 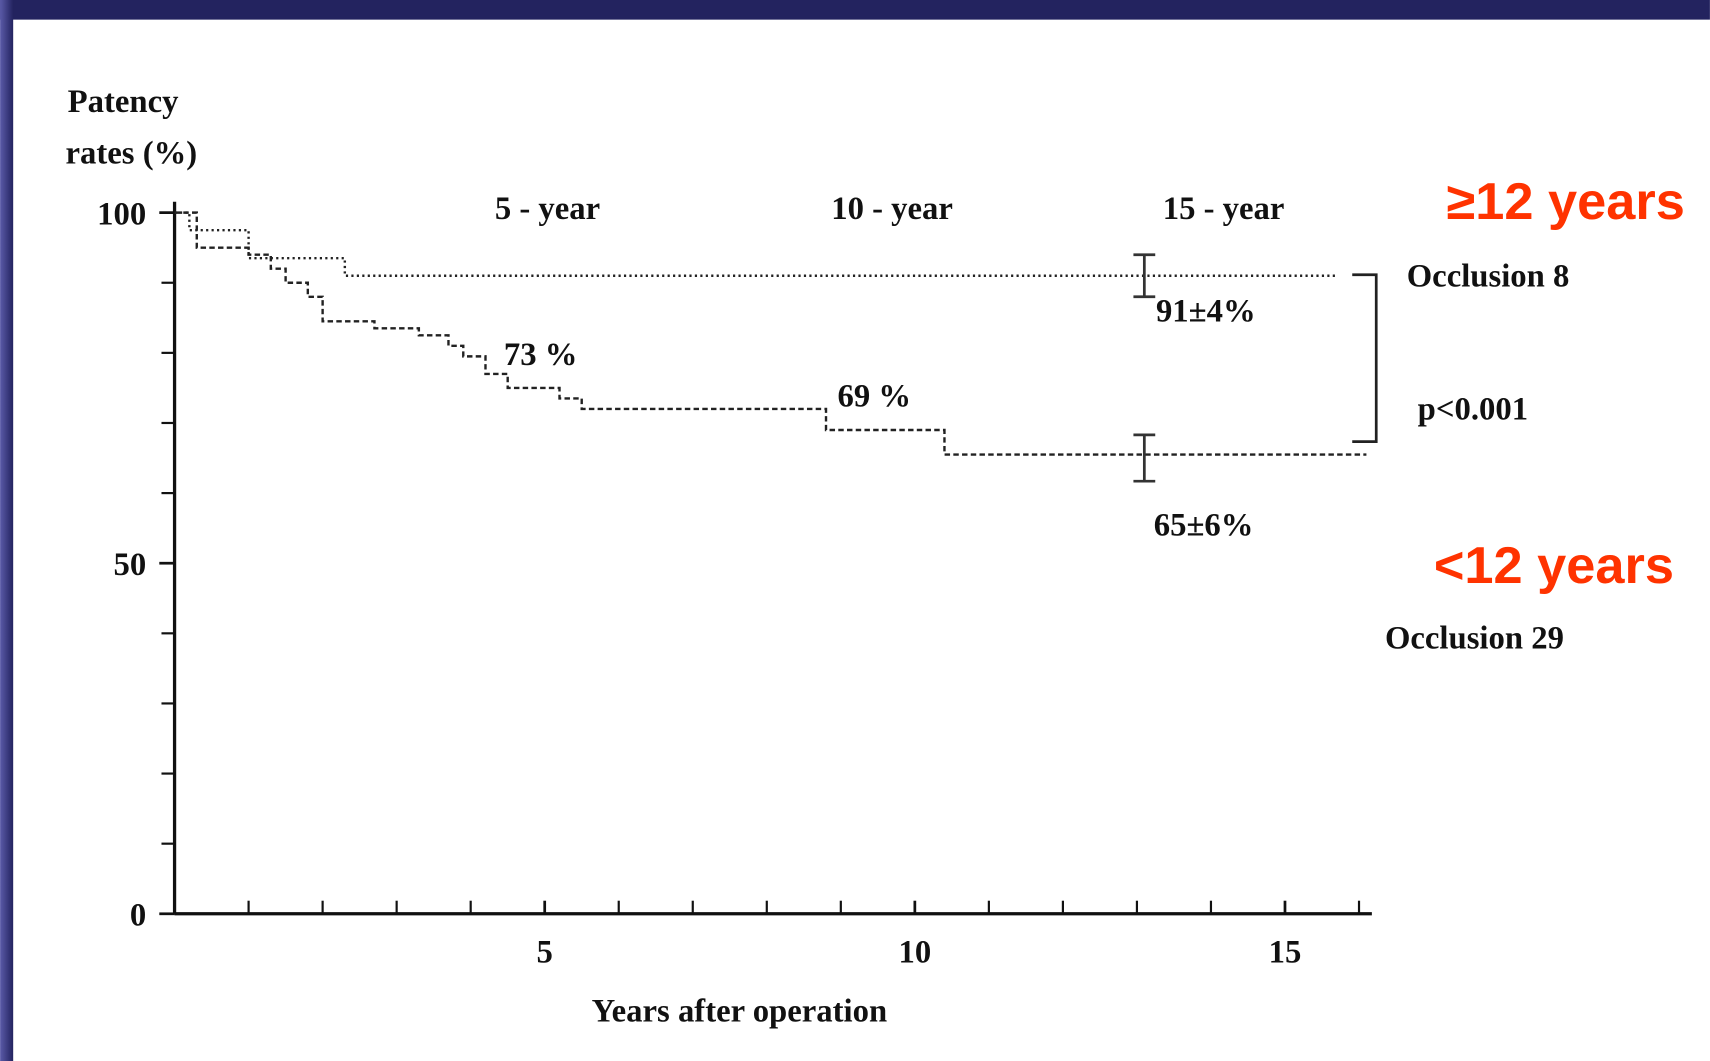 What do you see at coordinates (1285, 953) in the screenshot?
I see `x-tick-label: 15` at bounding box center [1285, 953].